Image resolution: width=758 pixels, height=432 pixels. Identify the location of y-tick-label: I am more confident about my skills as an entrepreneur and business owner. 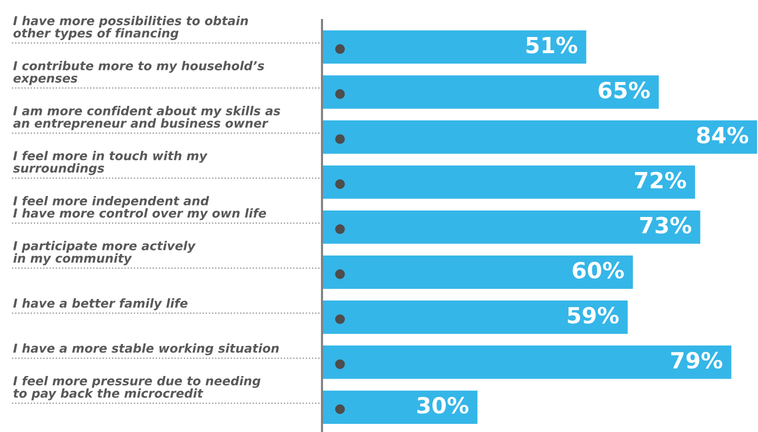
(146, 118).